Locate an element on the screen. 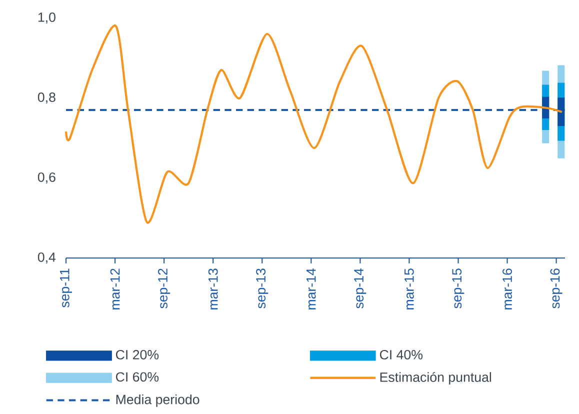 This screenshot has height=414, width=579. x-tick-label: sep-16 is located at coordinates (556, 288).